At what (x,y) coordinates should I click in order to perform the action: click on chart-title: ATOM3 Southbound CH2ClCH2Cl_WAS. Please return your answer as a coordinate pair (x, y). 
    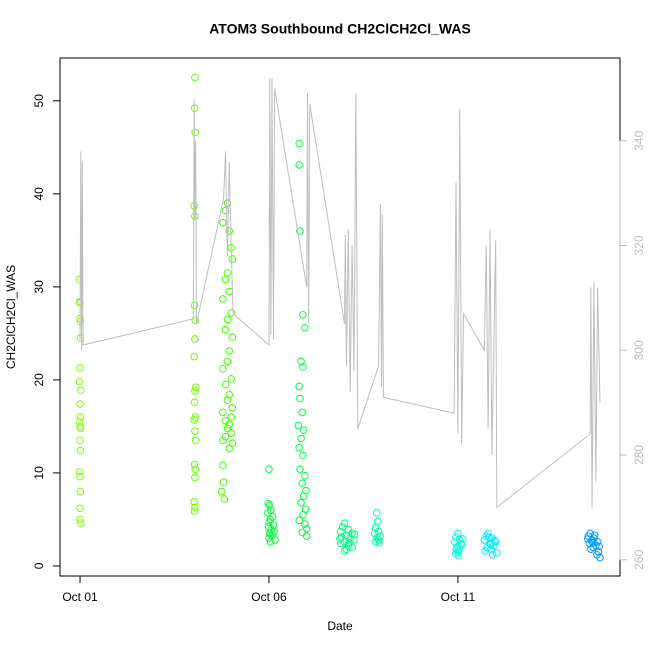
    Looking at the image, I should click on (340, 29).